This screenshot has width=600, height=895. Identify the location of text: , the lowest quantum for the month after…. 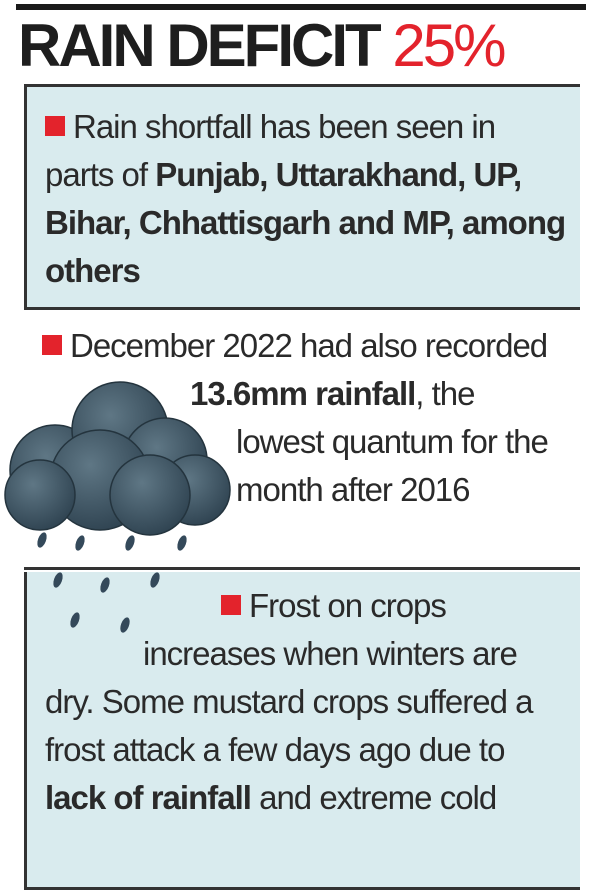
(392, 441).